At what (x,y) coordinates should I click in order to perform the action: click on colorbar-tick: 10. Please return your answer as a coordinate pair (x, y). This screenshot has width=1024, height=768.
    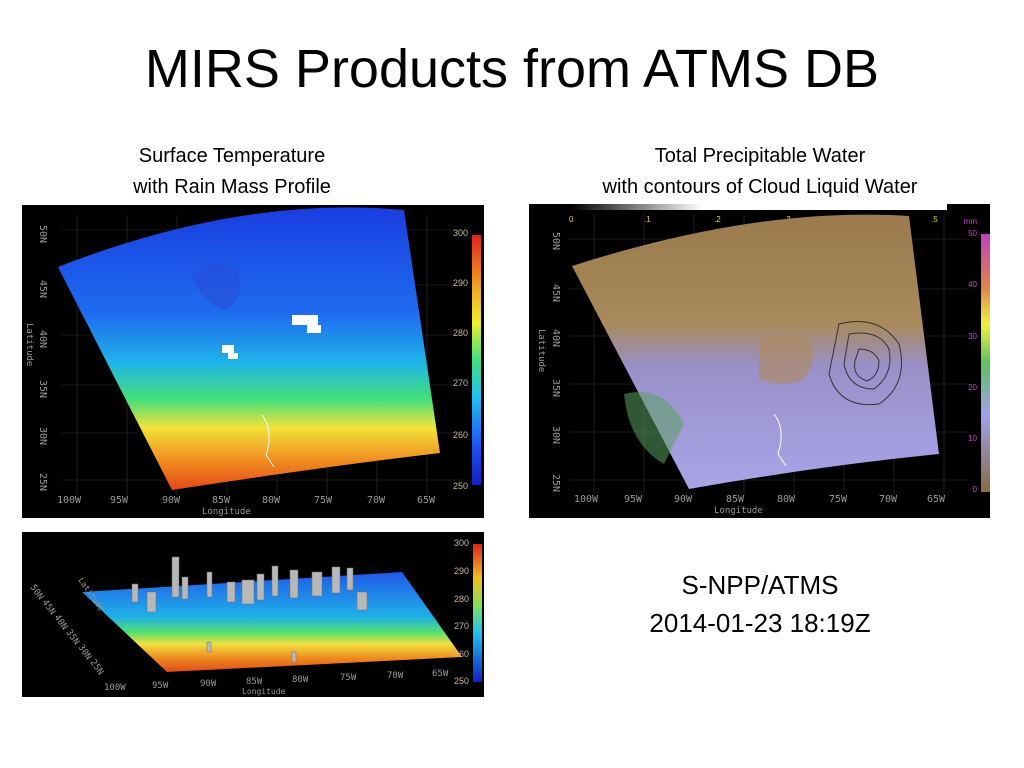
    Looking at the image, I should click on (972, 438).